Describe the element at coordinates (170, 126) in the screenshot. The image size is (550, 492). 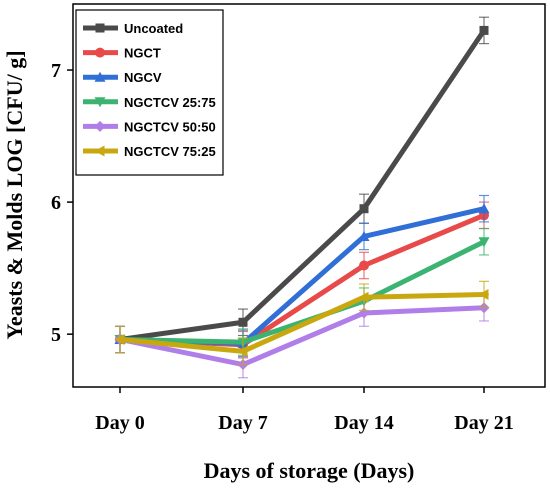
I see `legend-label: NGCTCV 50:50` at that location.